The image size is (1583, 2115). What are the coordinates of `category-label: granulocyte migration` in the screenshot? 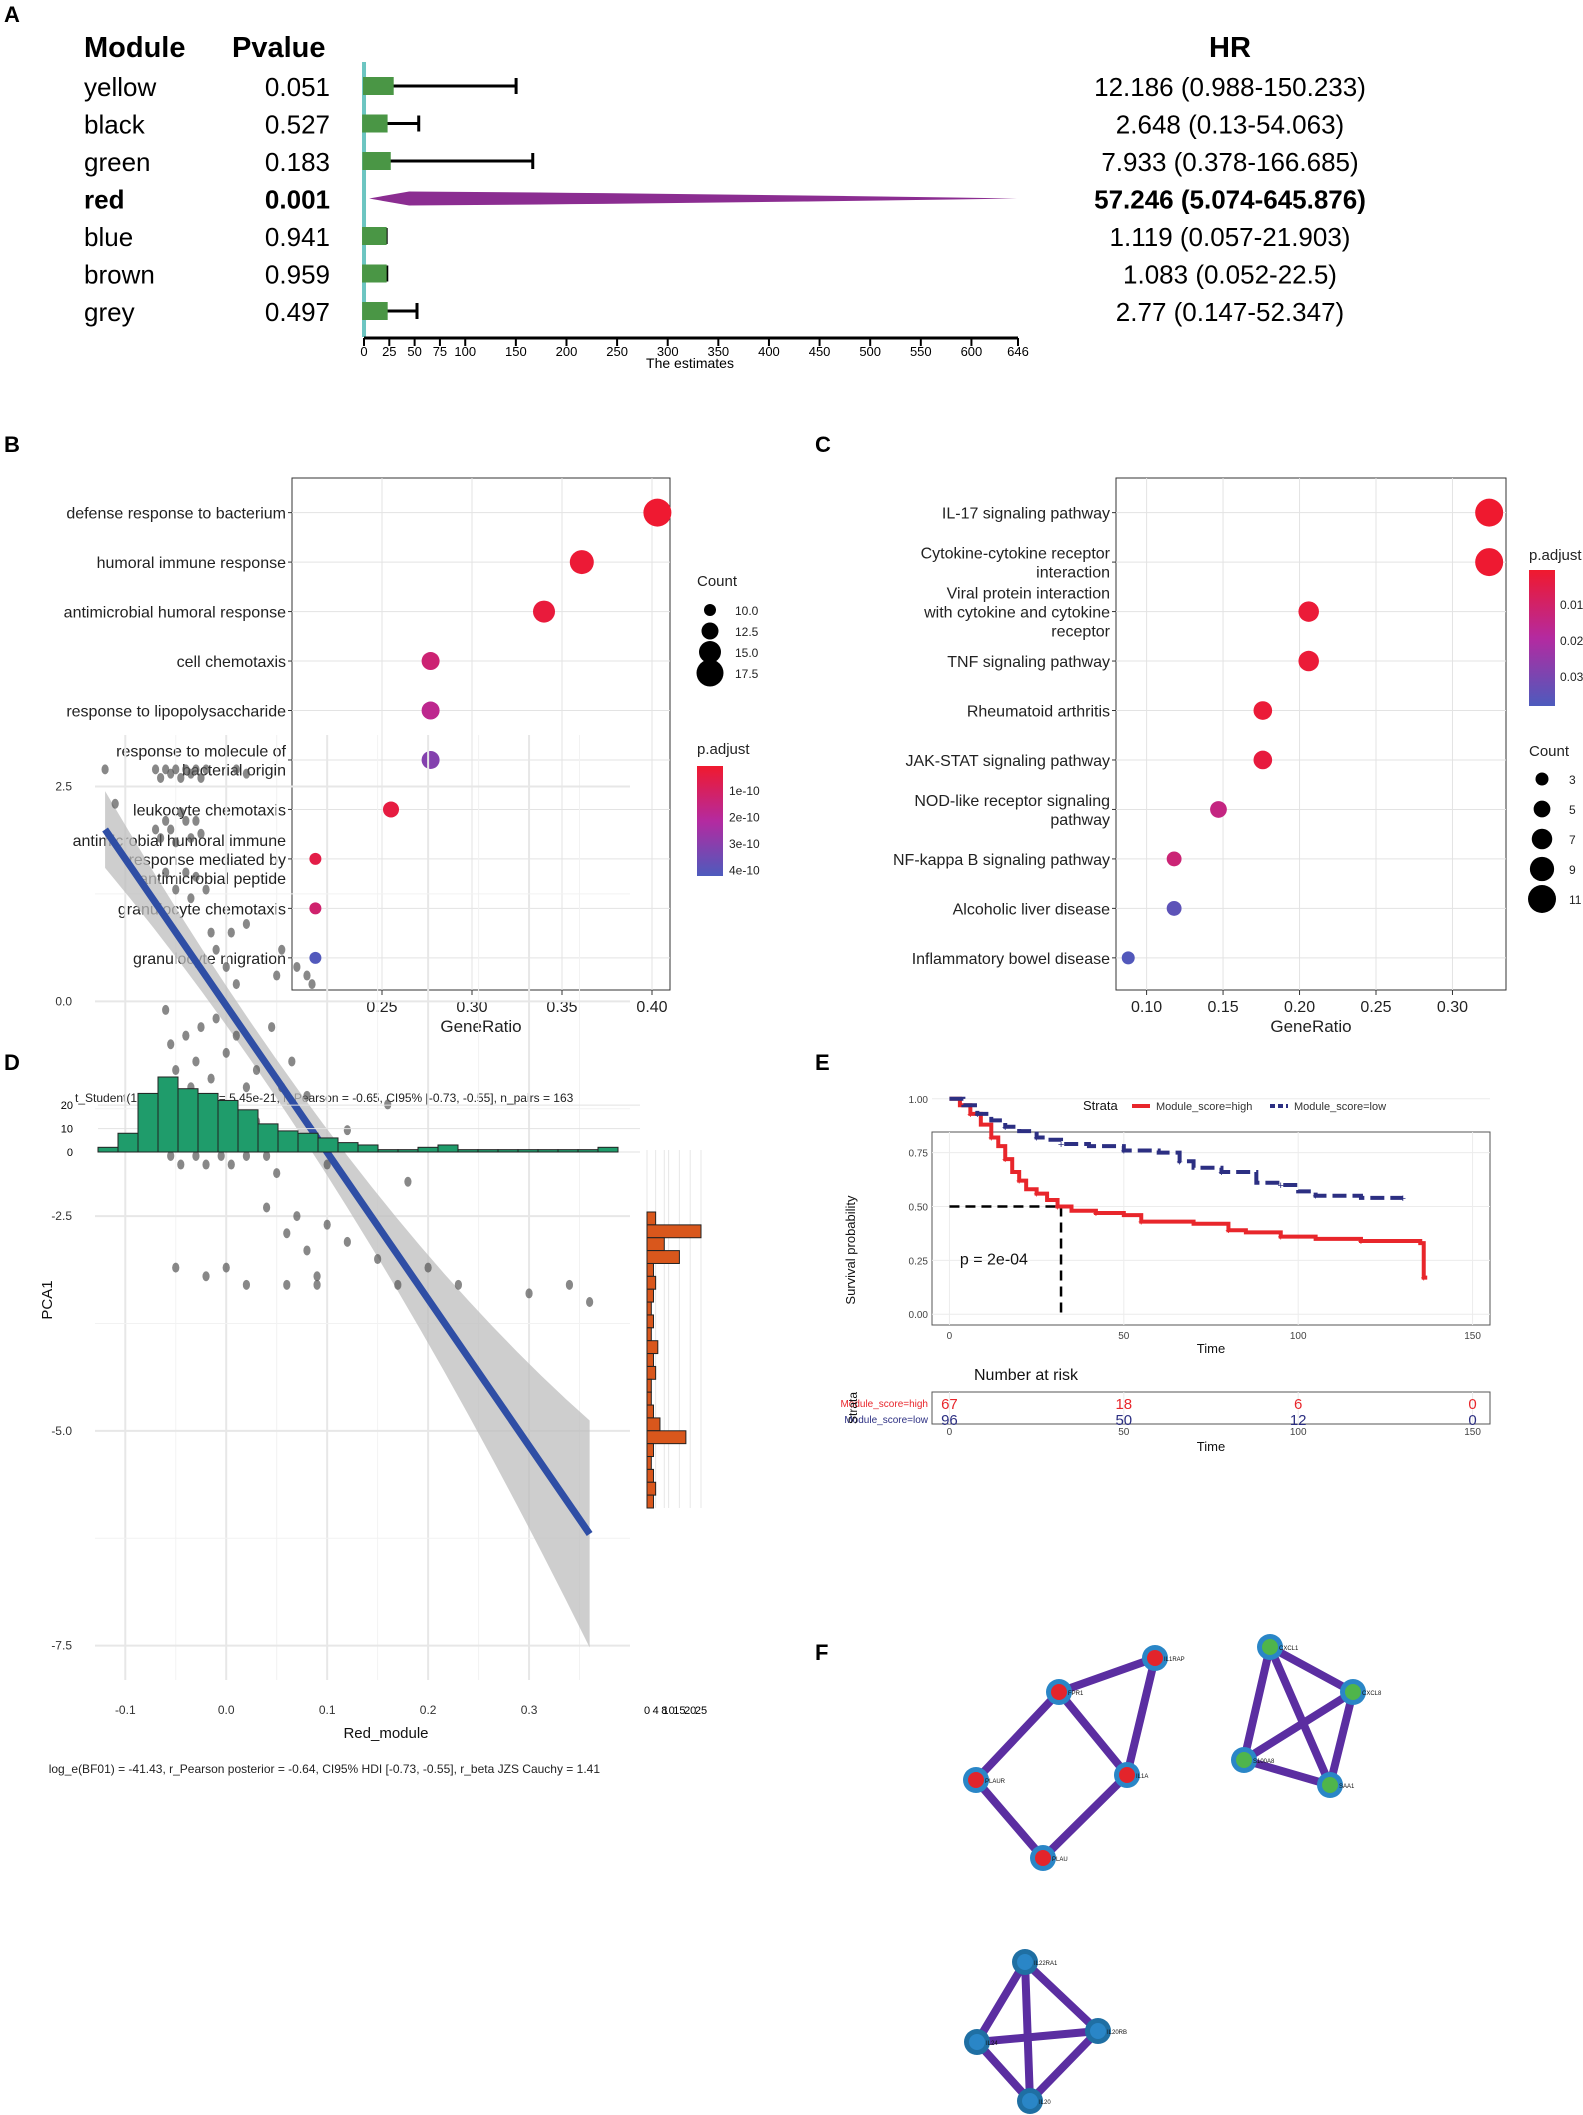 It's located at (209, 959).